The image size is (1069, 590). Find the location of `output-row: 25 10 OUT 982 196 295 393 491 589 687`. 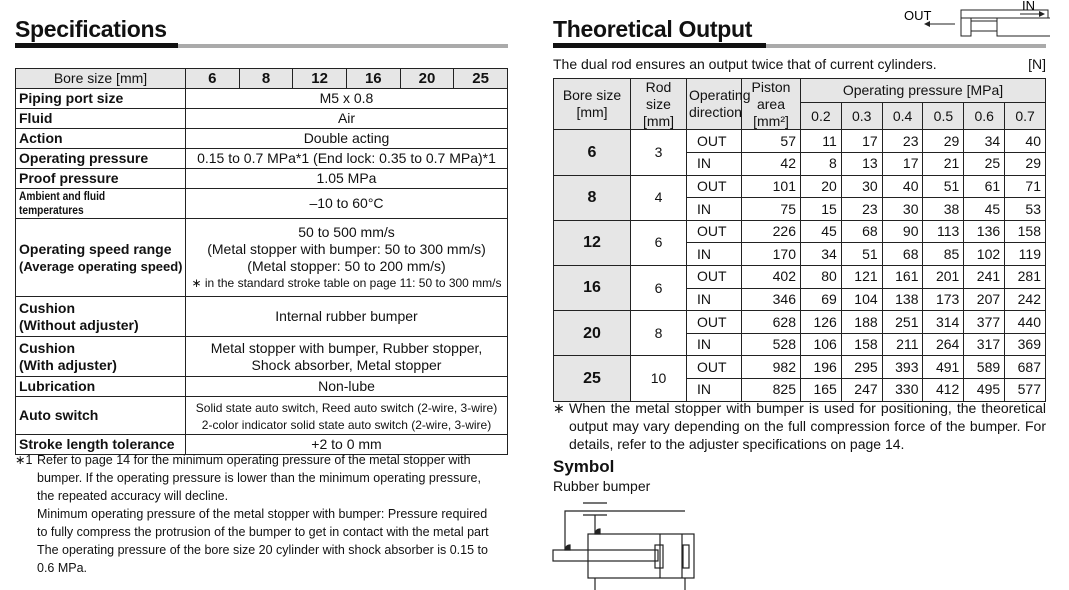

output-row: 25 10 OUT 982 196 295 393 491 589 687 is located at coordinates (799, 378).